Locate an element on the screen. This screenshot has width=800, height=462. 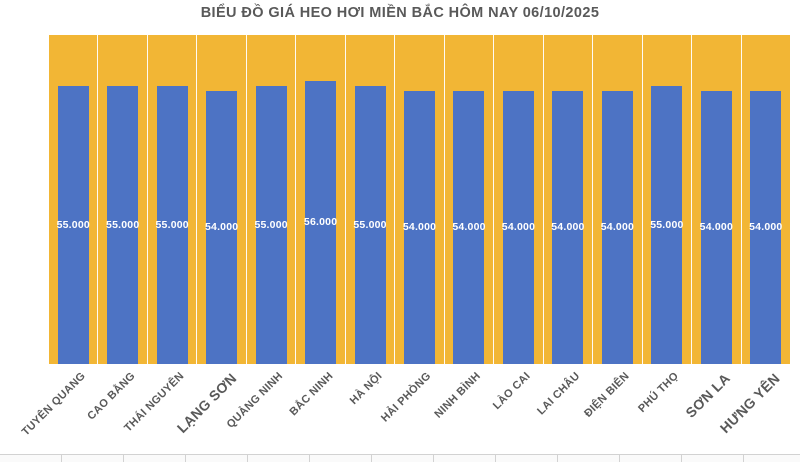
x-axis-label: ĐIỆN BIÊN is located at coordinates (606, 395).